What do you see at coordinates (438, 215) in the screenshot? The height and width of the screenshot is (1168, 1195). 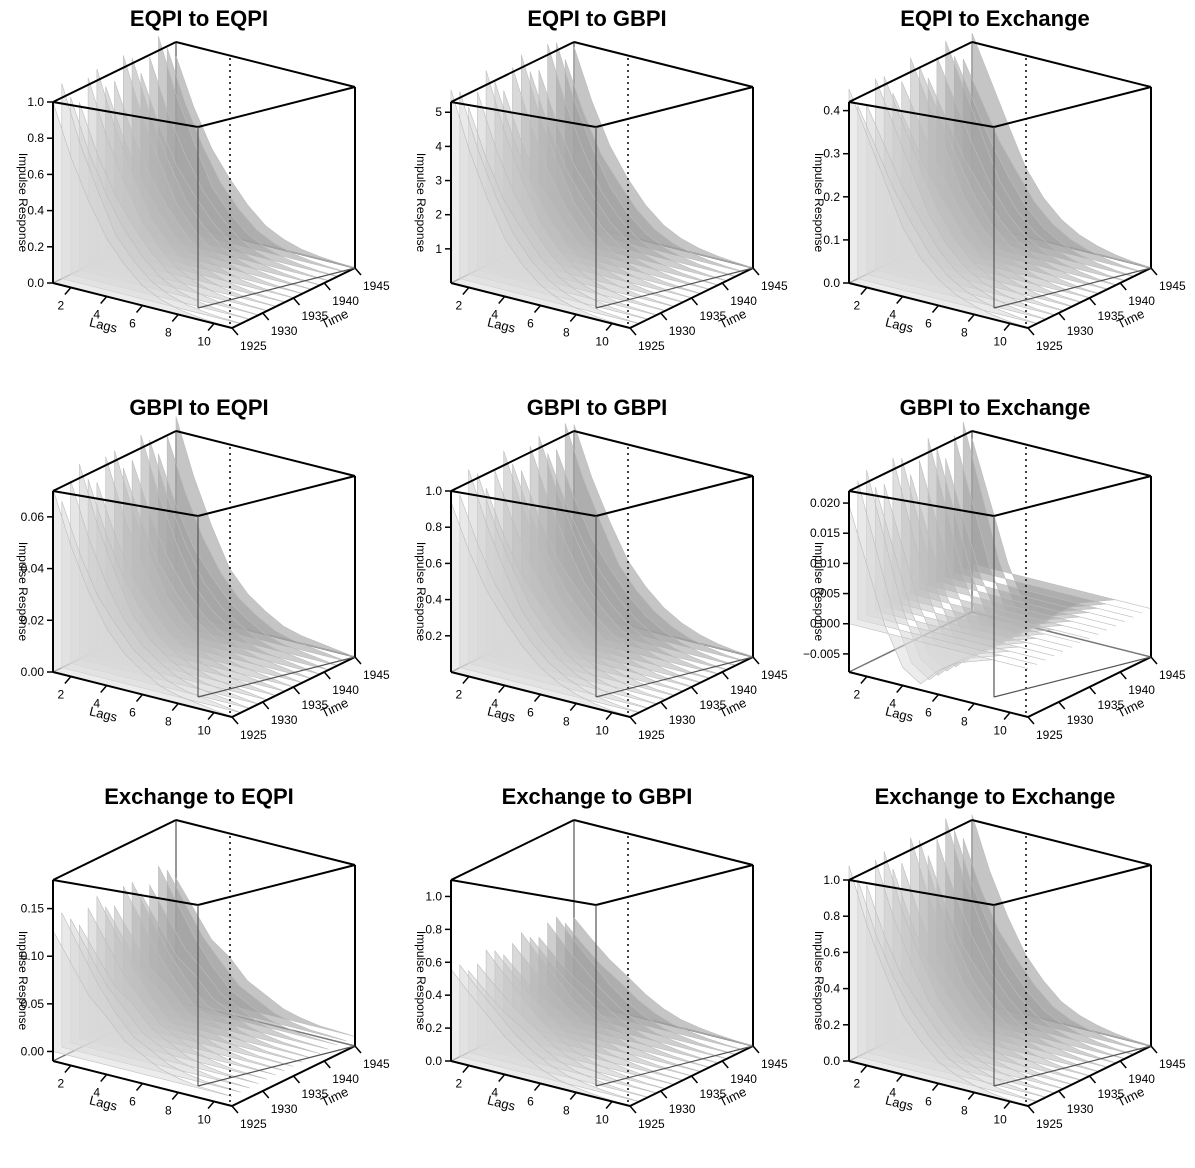 I see `z-tick-label: 2` at bounding box center [438, 215].